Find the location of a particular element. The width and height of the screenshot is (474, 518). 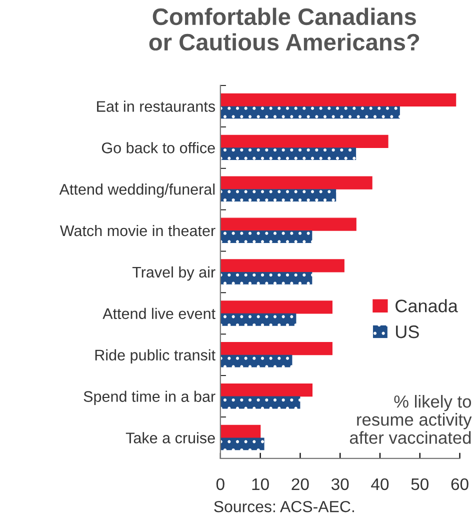

x-tick-label: 0 is located at coordinates (220, 484).